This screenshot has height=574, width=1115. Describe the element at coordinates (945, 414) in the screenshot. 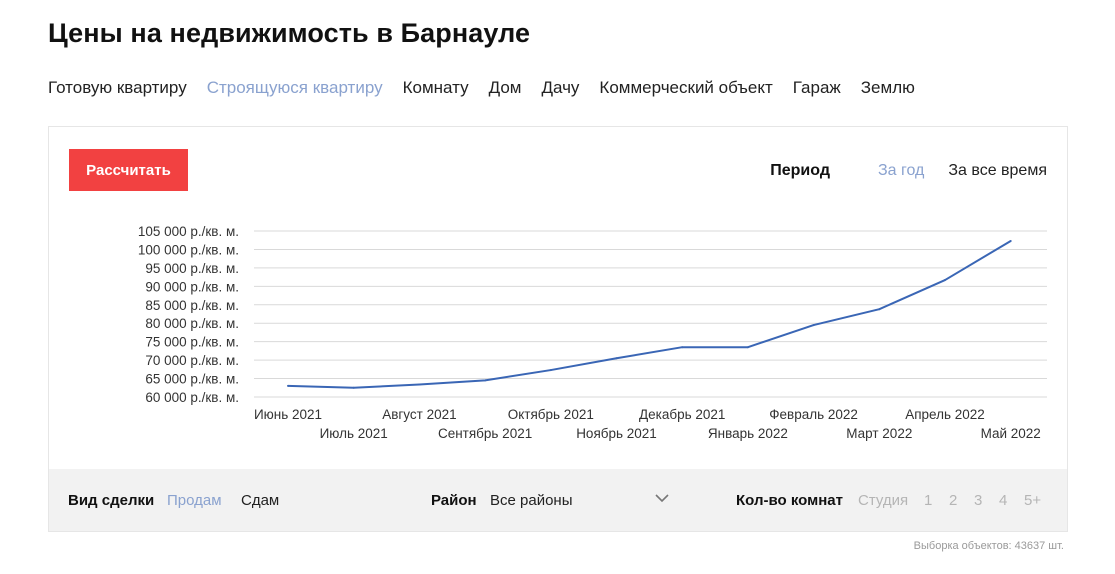

I see `x-tick-label: Апрель 2022` at that location.